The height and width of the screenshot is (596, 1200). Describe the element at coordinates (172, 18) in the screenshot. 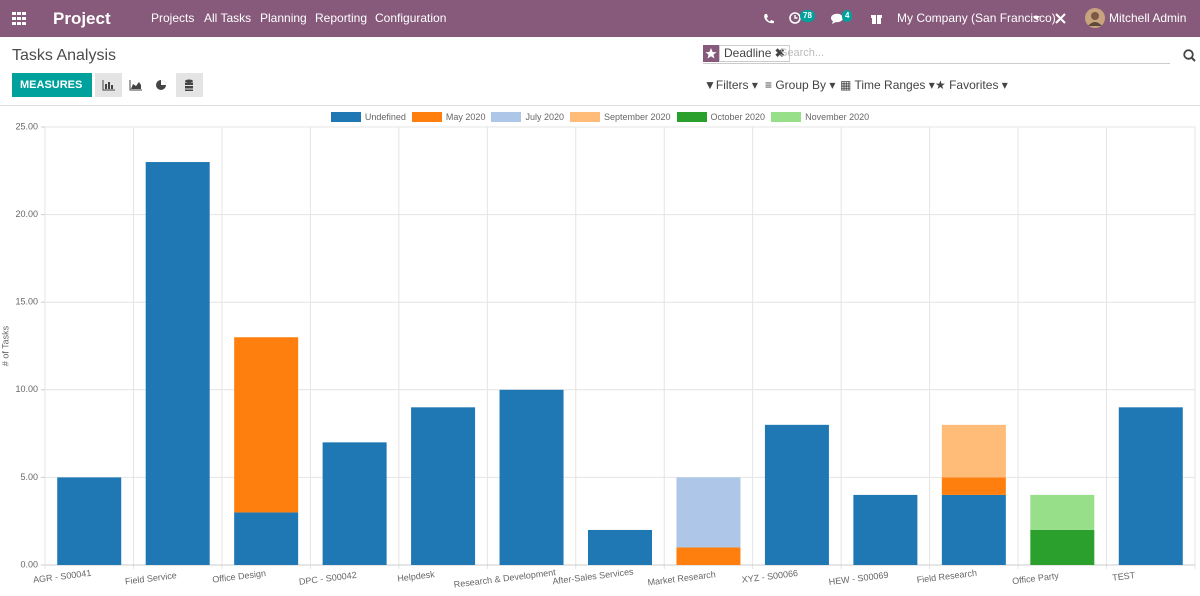

I see `menu-item: Projects` at that location.